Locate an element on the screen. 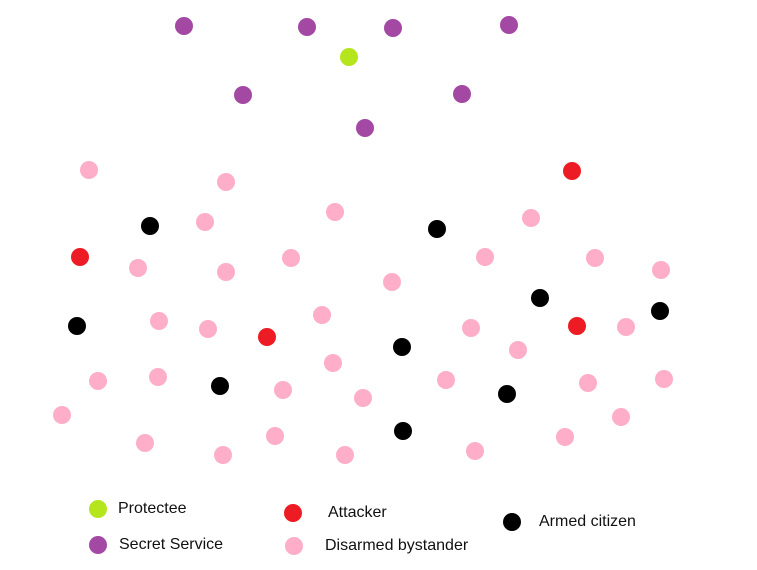 The width and height of the screenshot is (757, 570). legend-label-secret-service: Secret Service is located at coordinates (171, 544).